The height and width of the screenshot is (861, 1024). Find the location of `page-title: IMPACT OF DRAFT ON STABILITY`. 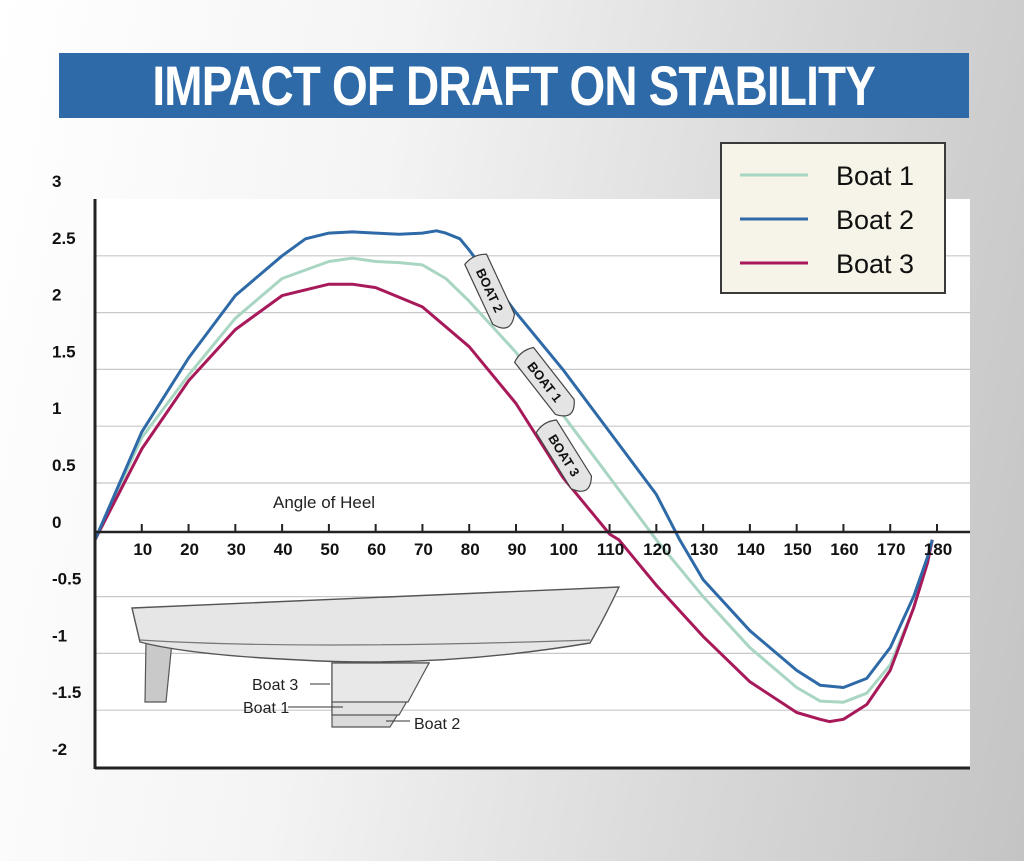

page-title: IMPACT OF DRAFT ON STABILITY is located at coordinates (514, 85).